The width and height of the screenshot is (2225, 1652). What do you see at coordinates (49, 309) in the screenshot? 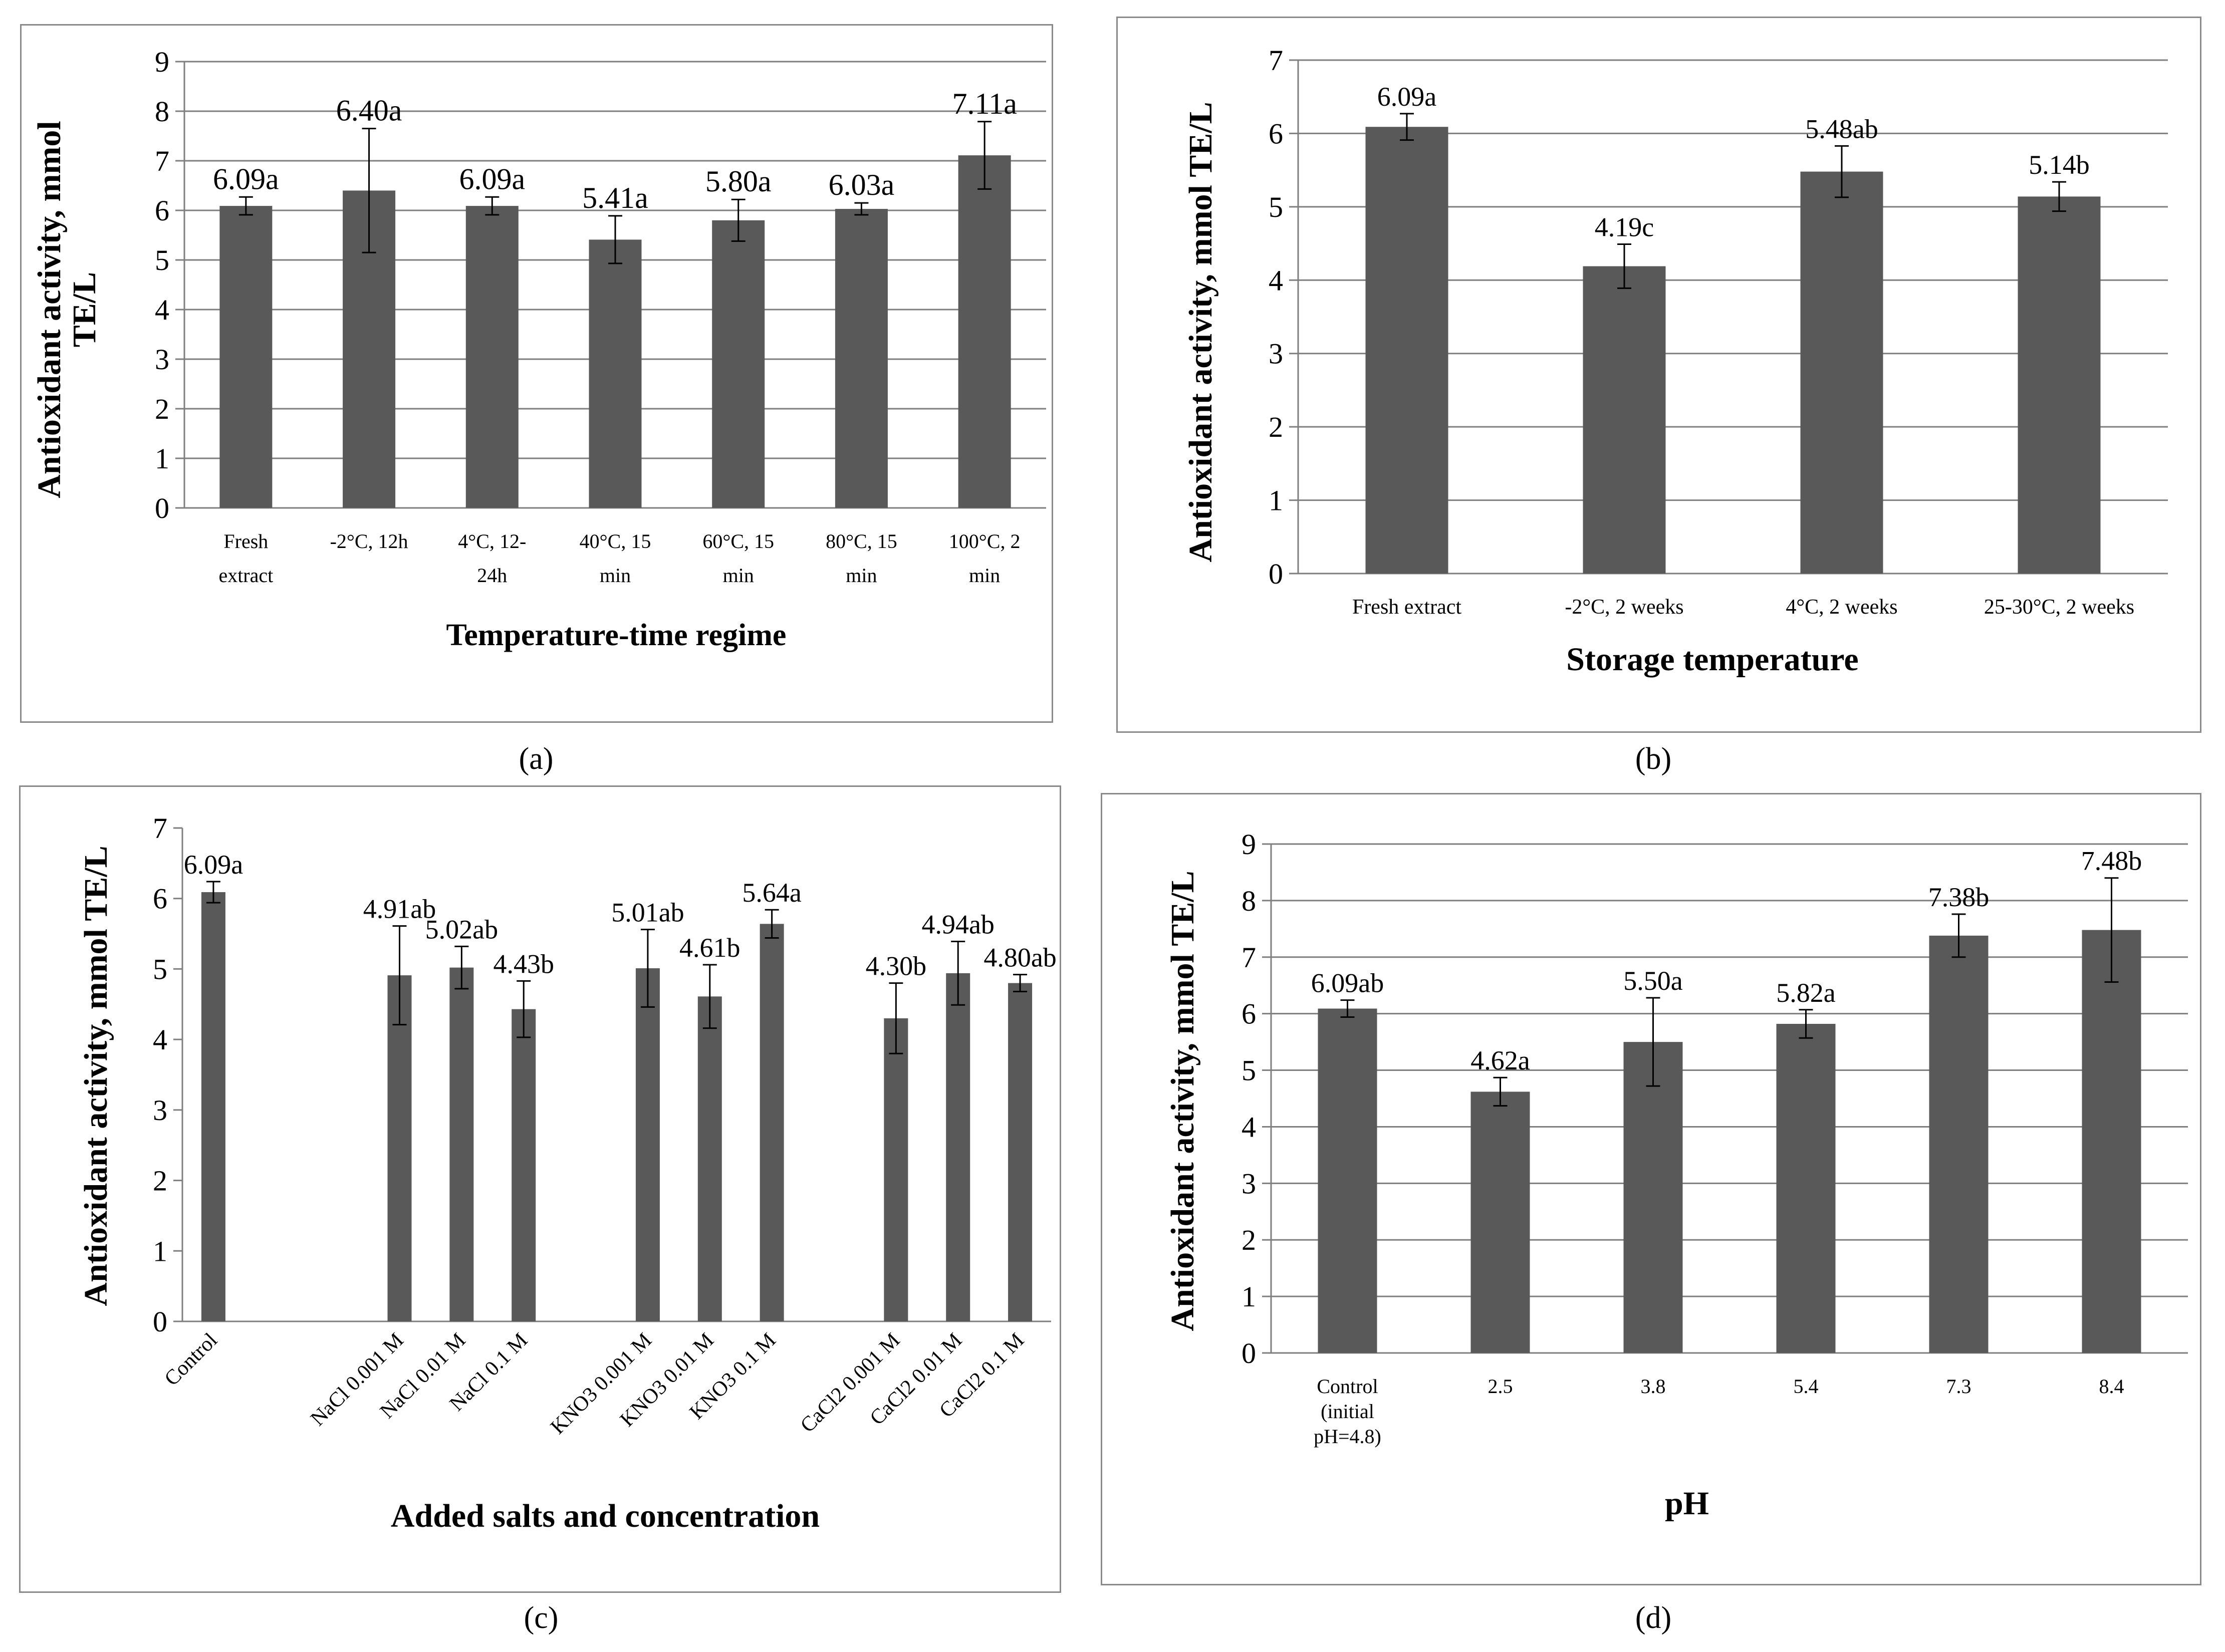
I see `a-y-axis-title: Antioxidant activity, mmol` at bounding box center [49, 309].